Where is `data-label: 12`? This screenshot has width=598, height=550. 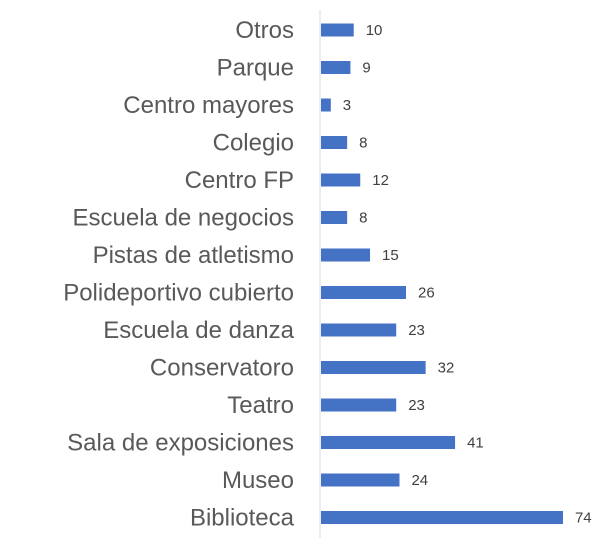 data-label: 12 is located at coordinates (380, 180).